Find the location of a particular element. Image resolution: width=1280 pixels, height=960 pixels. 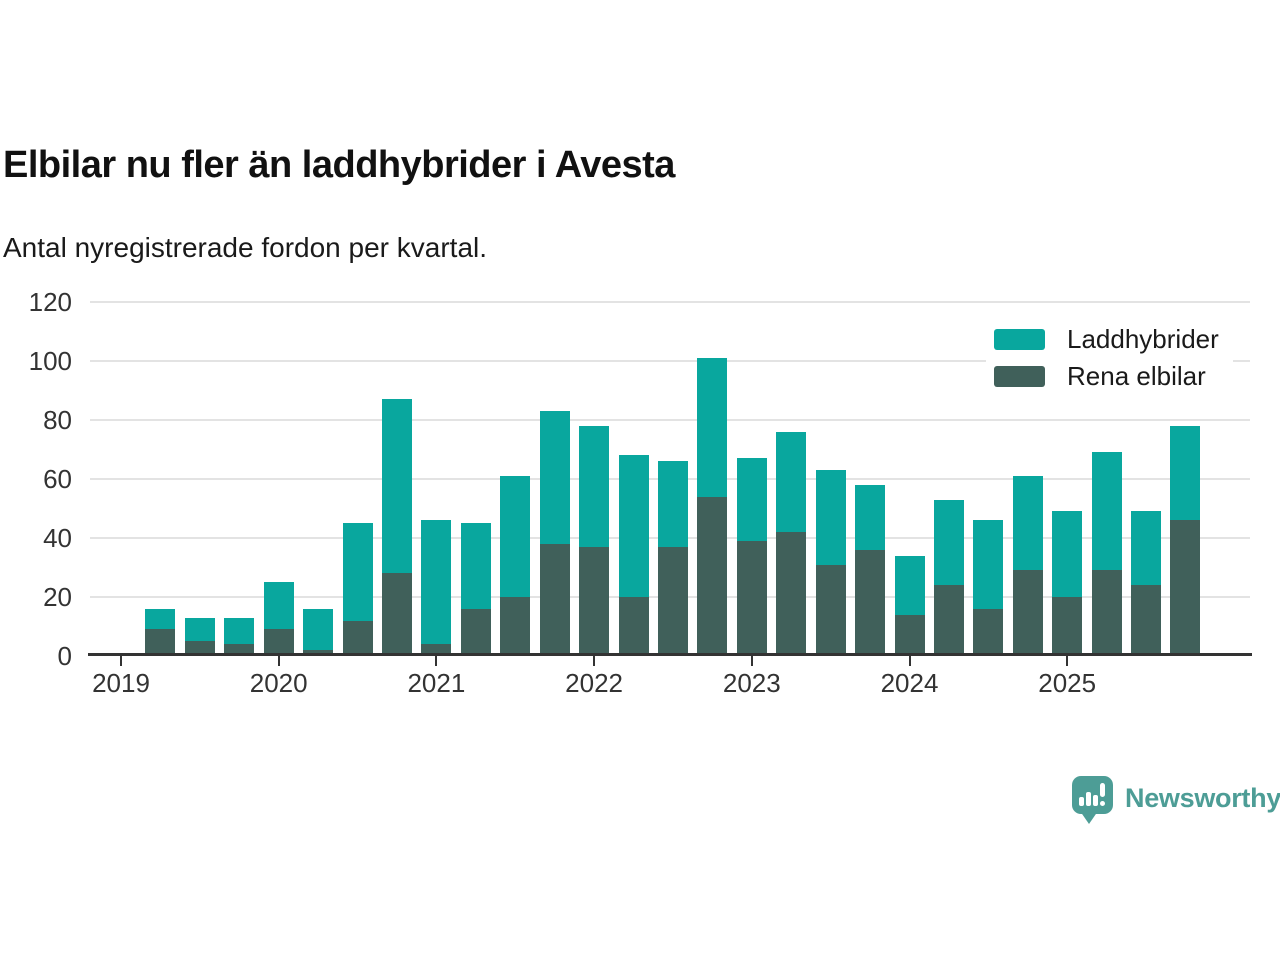

bar-2019-q2-rena-elbilar is located at coordinates (160, 642).